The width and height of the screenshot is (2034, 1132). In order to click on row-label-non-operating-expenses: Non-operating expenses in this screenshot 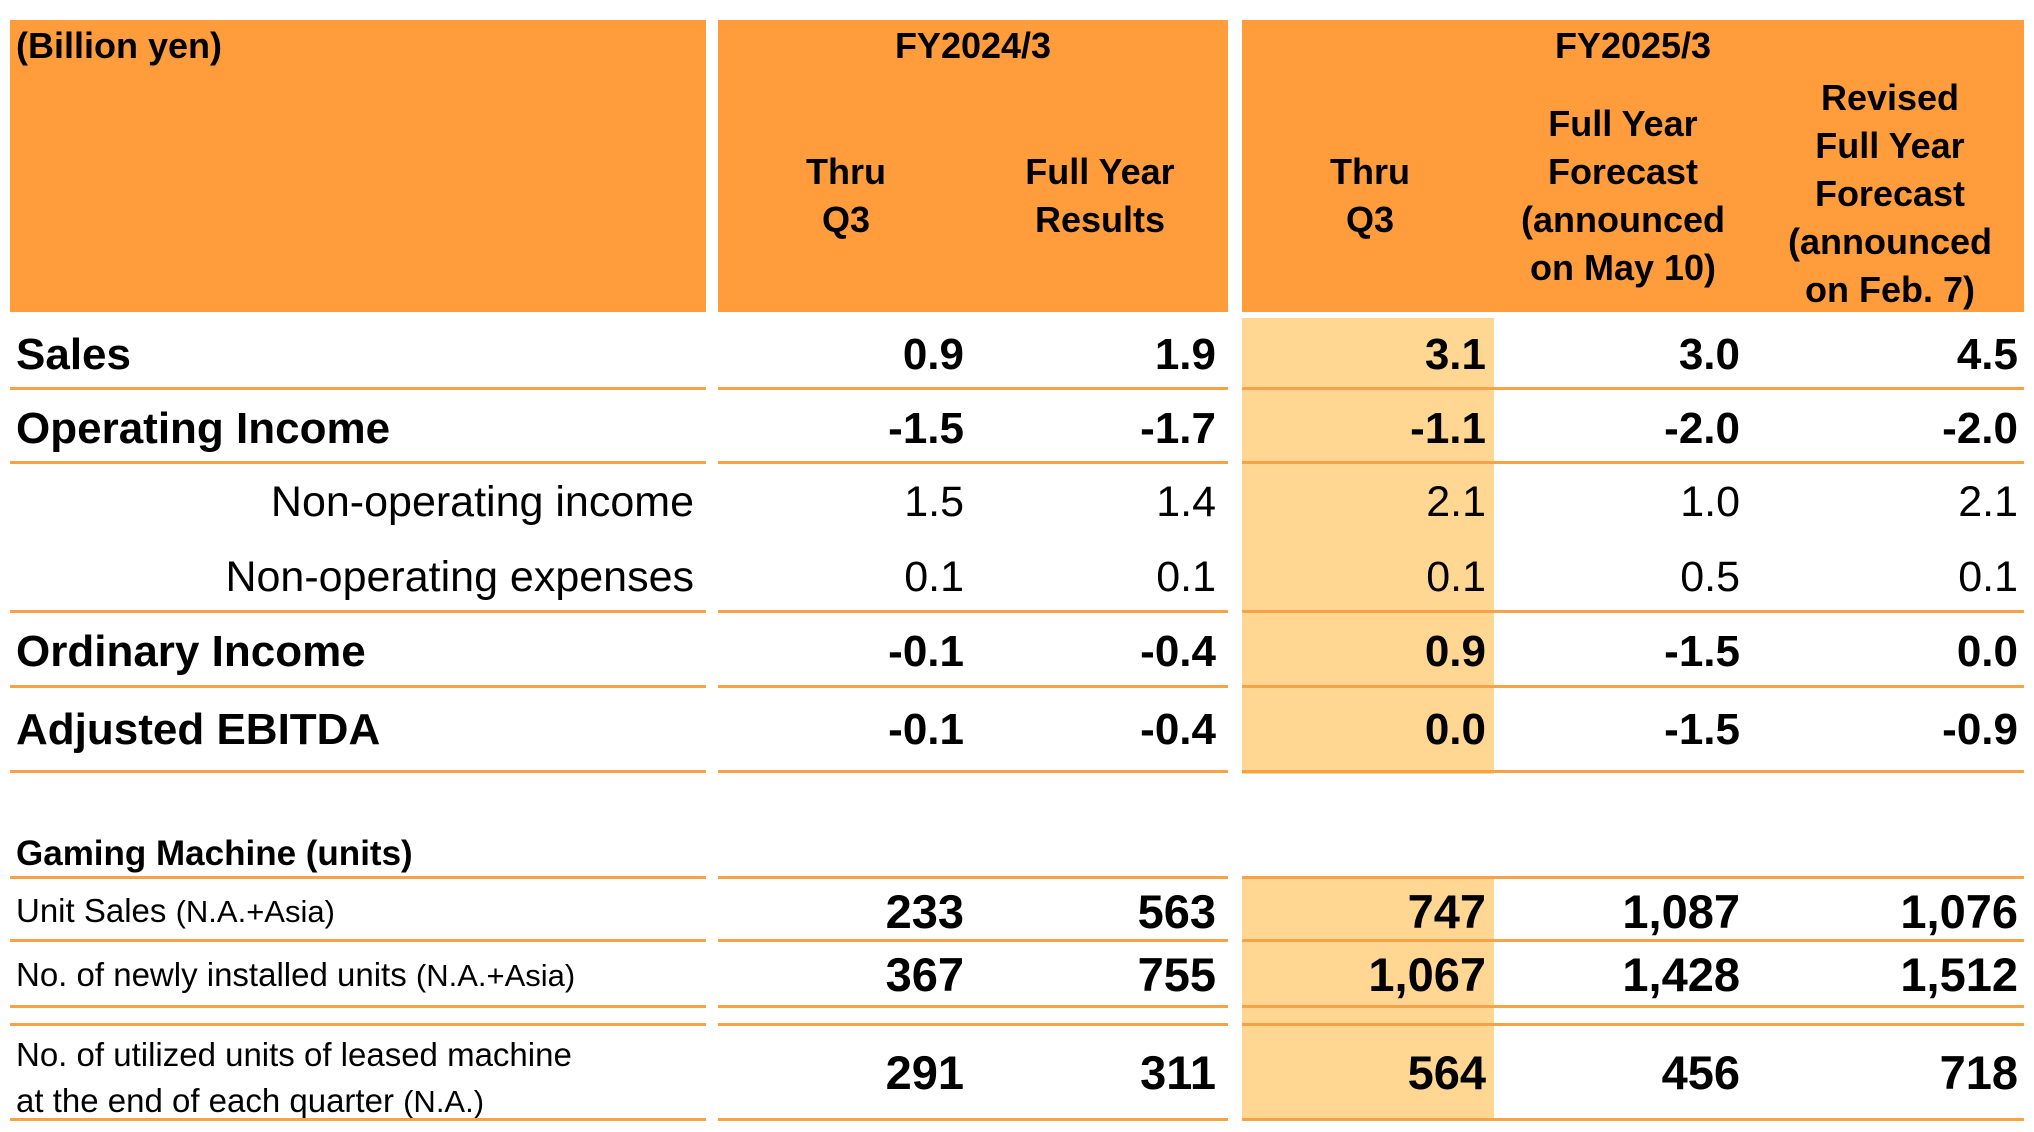, I will do `click(459, 577)`.